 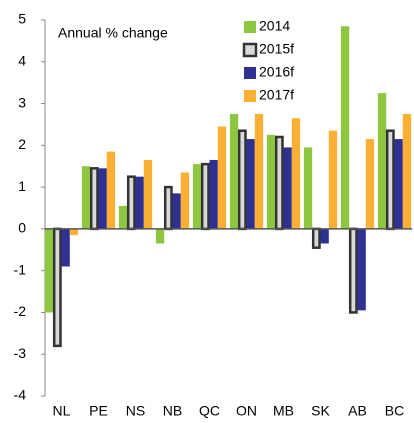 What do you see at coordinates (20, 311) in the screenshot?
I see `y-tick-label: -2` at bounding box center [20, 311].